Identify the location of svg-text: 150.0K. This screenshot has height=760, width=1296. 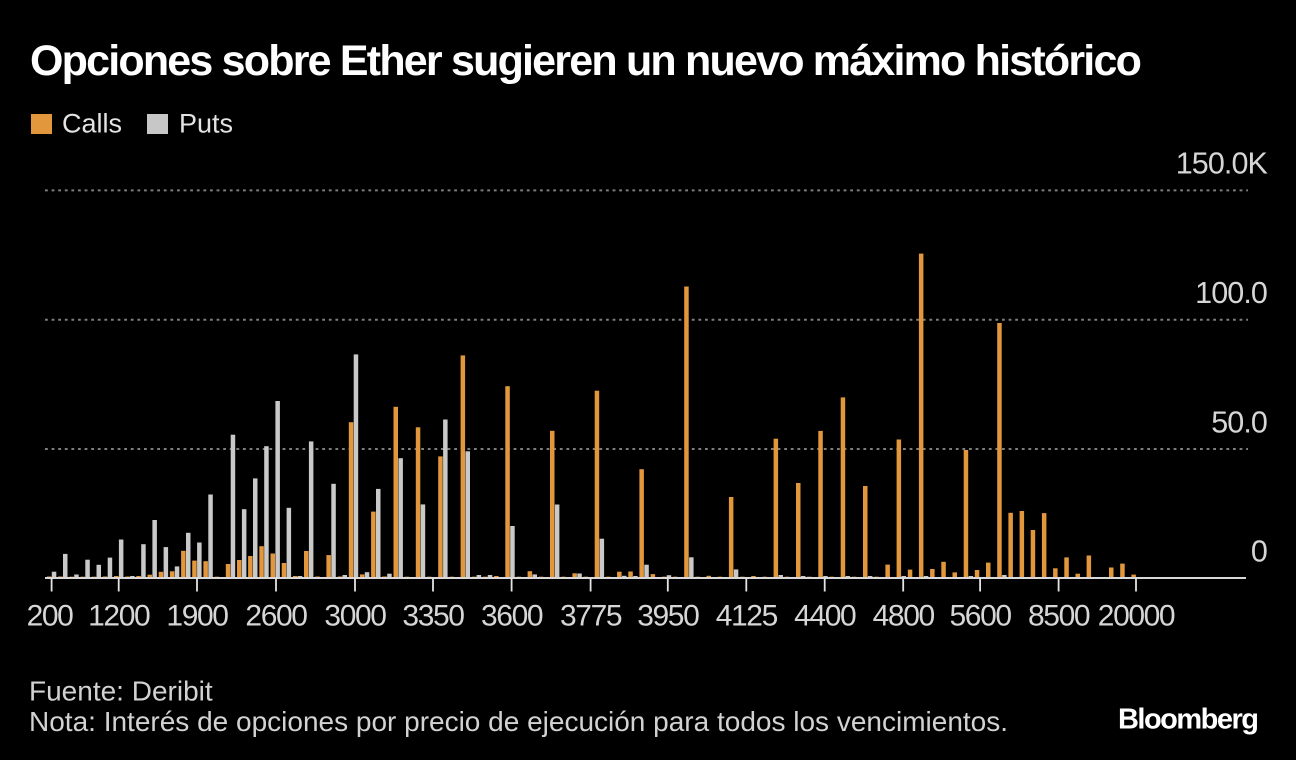
(1222, 164).